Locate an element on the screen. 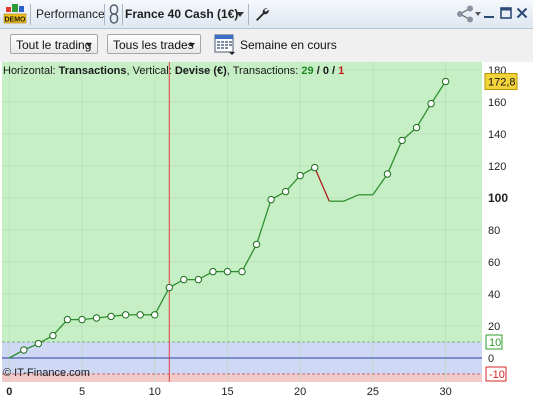  period-label: Semaine en cours is located at coordinates (288, 45).